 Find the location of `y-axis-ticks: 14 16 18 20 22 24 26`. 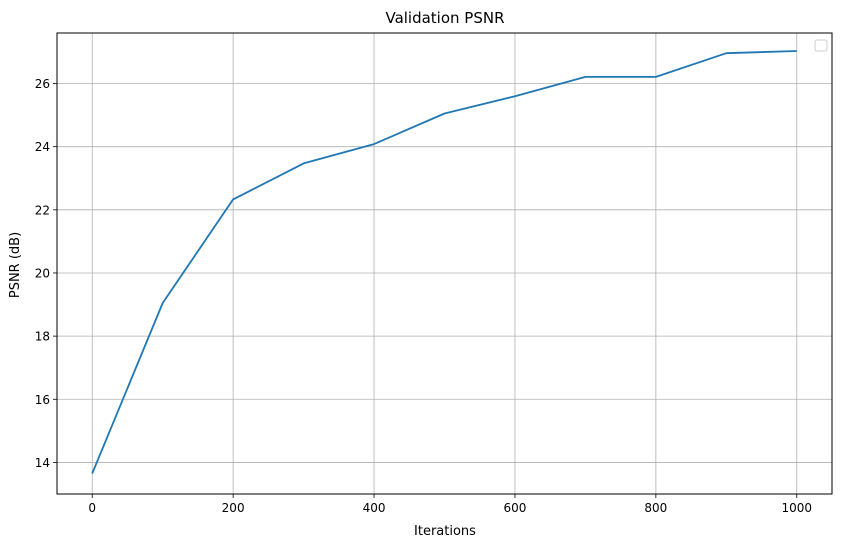

y-axis-ticks: 14 16 18 20 22 24 26 is located at coordinates (46, 273).